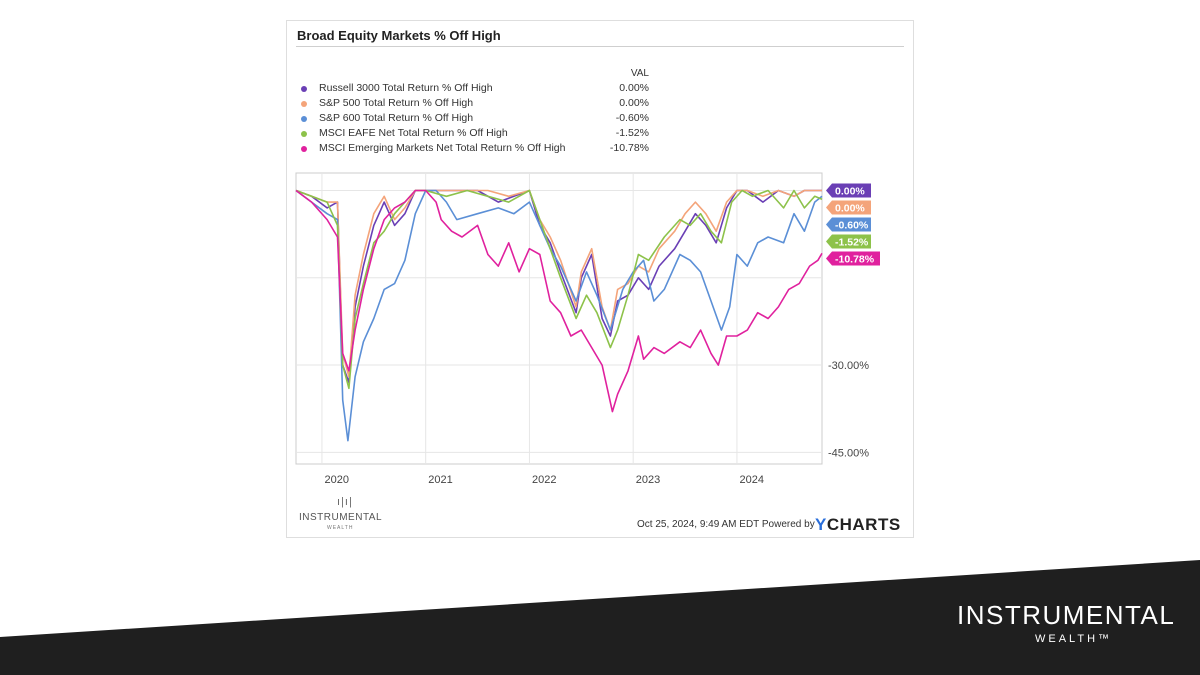 This screenshot has width=1200, height=675. What do you see at coordinates (399, 35) in the screenshot?
I see `chart-title: Broad Equity Markets % Off High` at bounding box center [399, 35].